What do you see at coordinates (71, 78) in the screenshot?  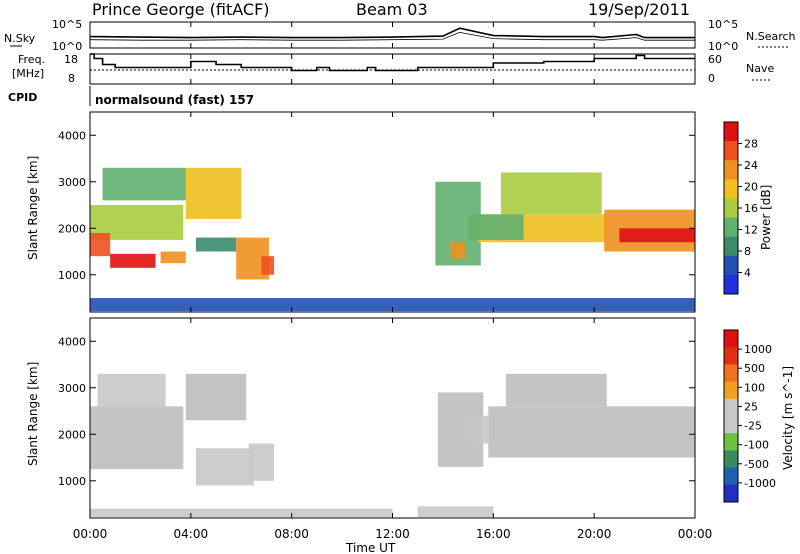 I see `freq-tick-bottom: 8` at bounding box center [71, 78].